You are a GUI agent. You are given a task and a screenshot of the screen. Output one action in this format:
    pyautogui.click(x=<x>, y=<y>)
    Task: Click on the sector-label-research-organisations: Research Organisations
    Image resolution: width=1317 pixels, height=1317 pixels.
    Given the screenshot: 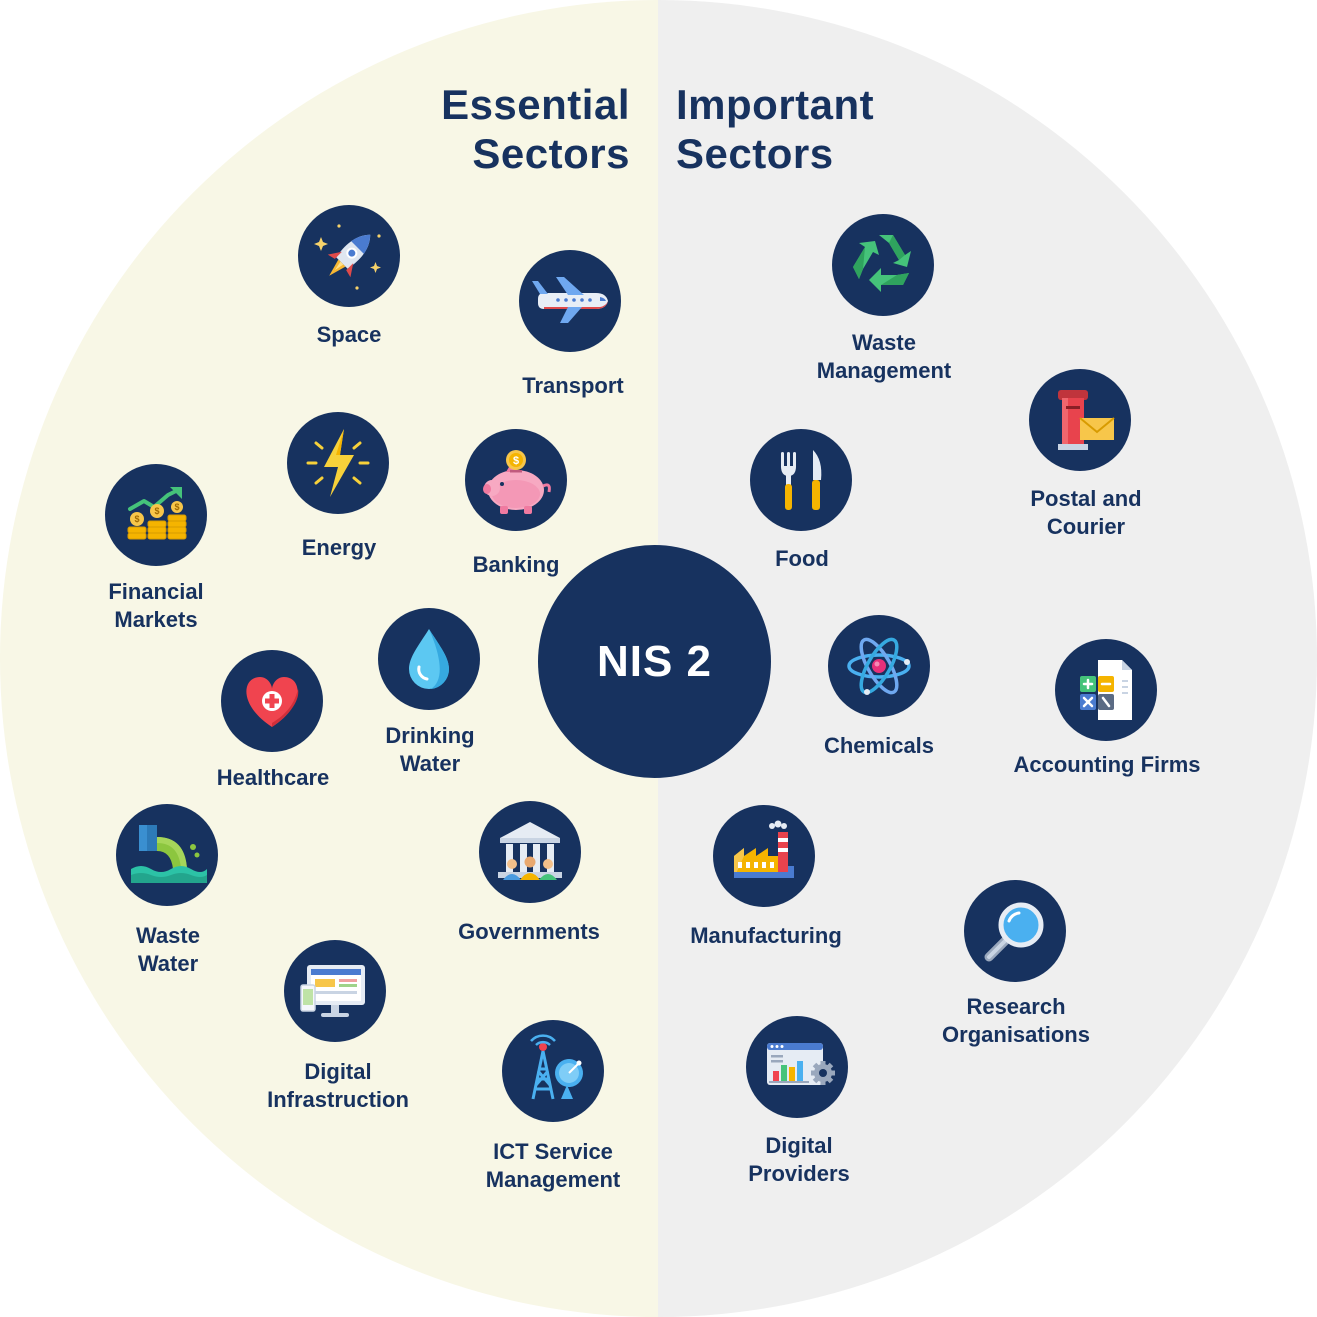 What is the action you would take?
    pyautogui.click(x=1016, y=1020)
    